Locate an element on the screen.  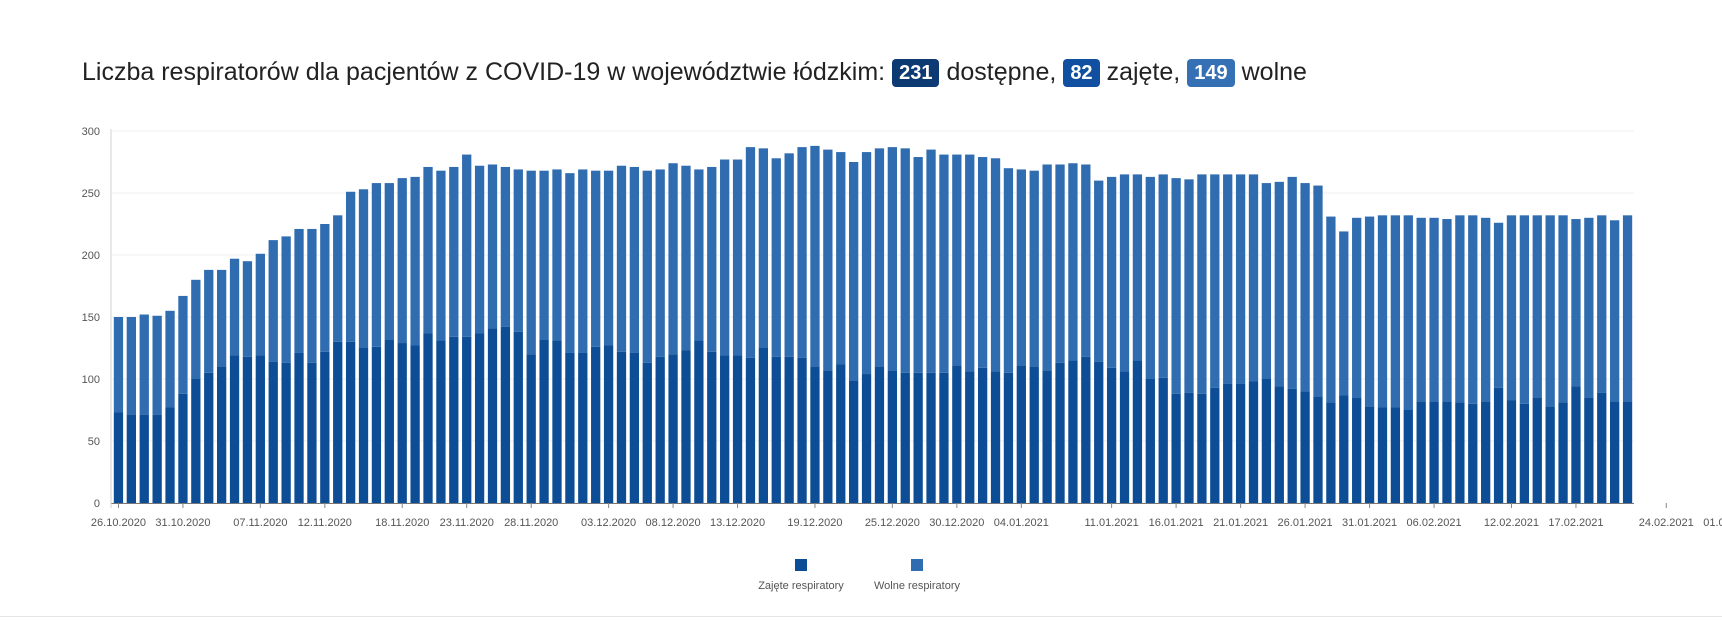
occupied-count-badge: 82 is located at coordinates (1081, 72).